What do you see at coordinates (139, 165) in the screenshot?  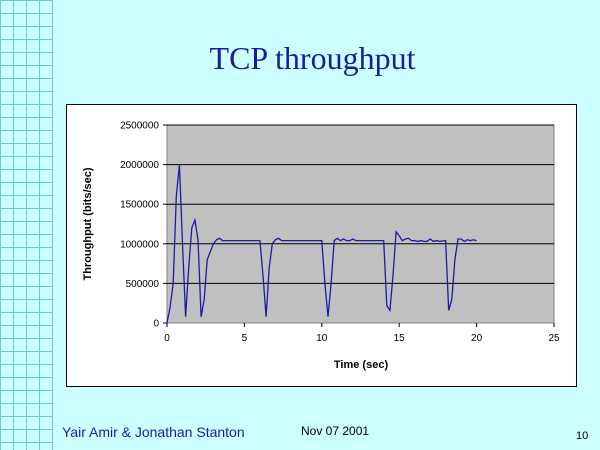 I see `y-tick-label: 2000000` at bounding box center [139, 165].